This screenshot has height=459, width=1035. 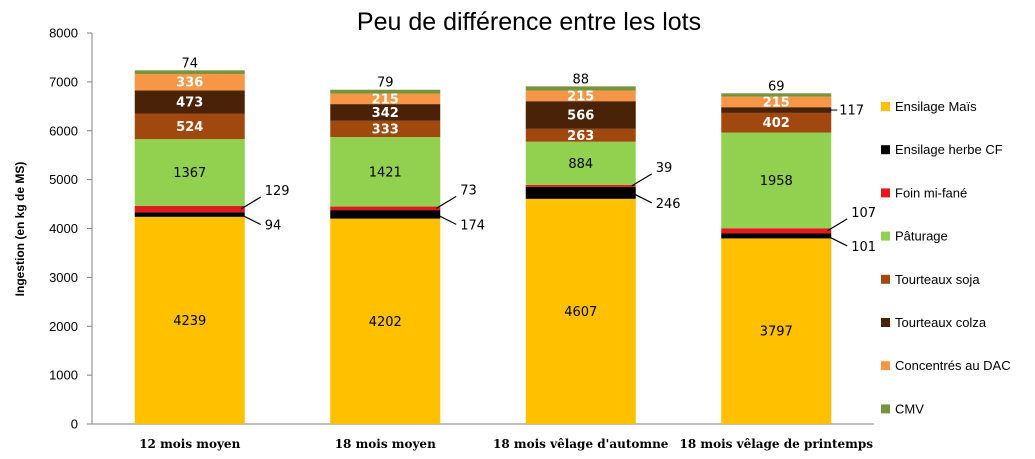 What do you see at coordinates (189, 127) in the screenshot?
I see `data-label: 524` at bounding box center [189, 127].